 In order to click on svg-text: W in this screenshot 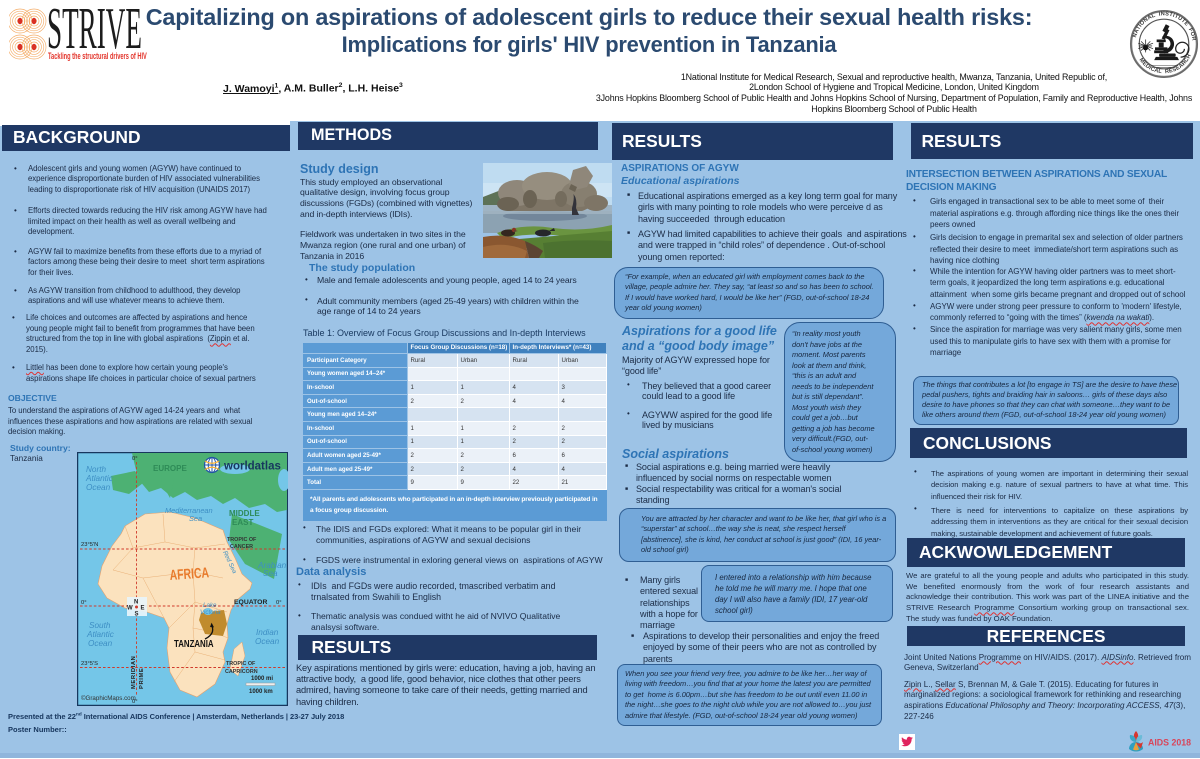, I will do `click(130, 609)`.